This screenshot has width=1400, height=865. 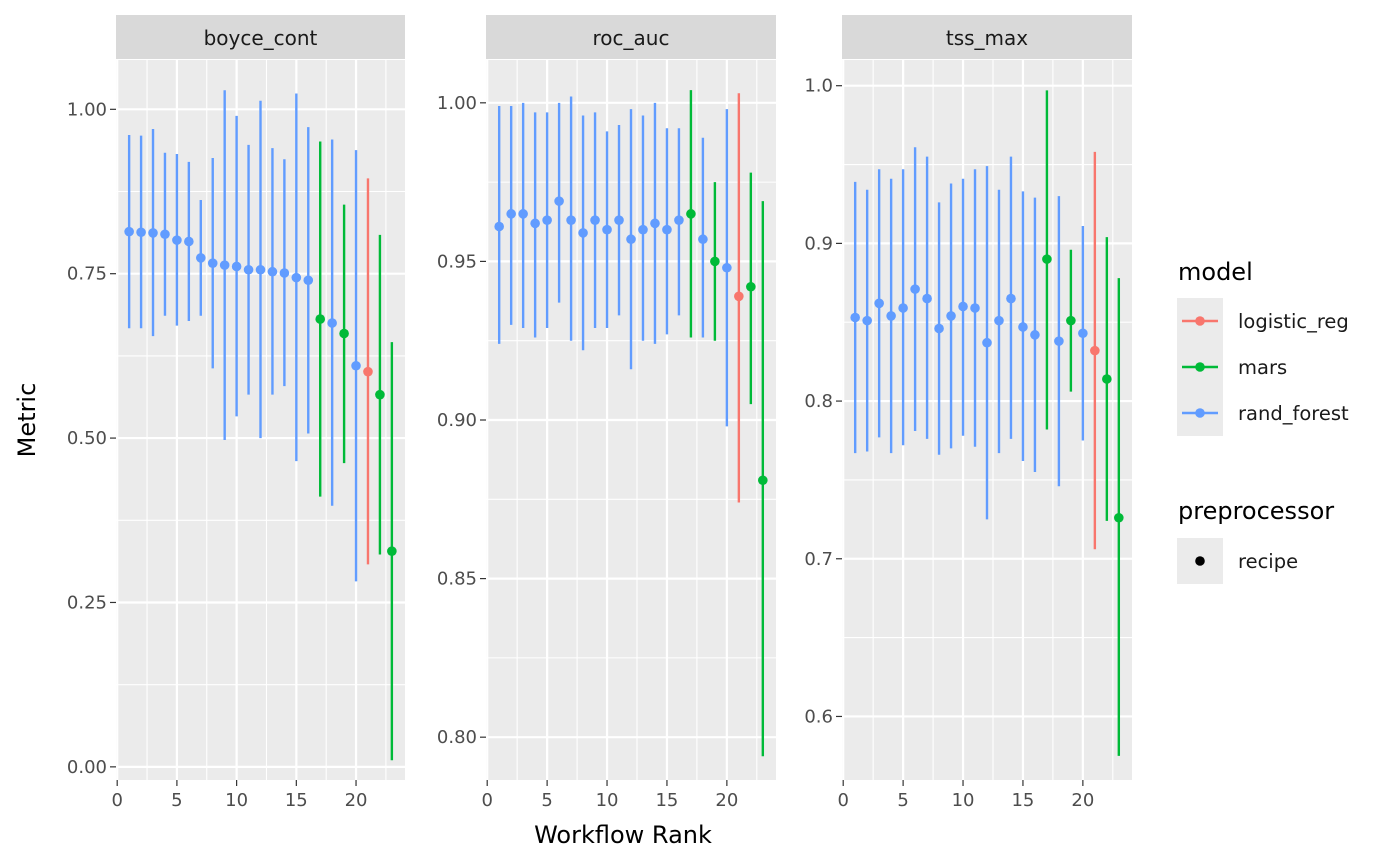 What do you see at coordinates (1255, 540) in the screenshot?
I see `legend-preprocessor: preprocessor recipe` at bounding box center [1255, 540].